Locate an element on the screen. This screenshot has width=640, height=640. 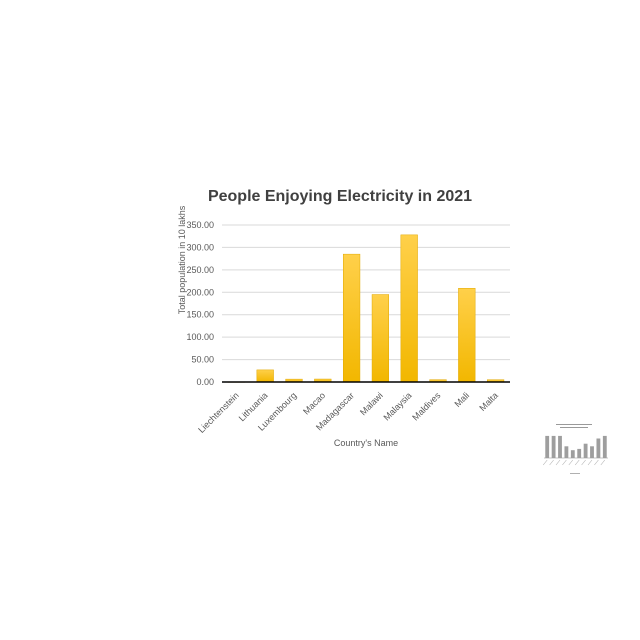
bars is located at coordinates (366, 308).